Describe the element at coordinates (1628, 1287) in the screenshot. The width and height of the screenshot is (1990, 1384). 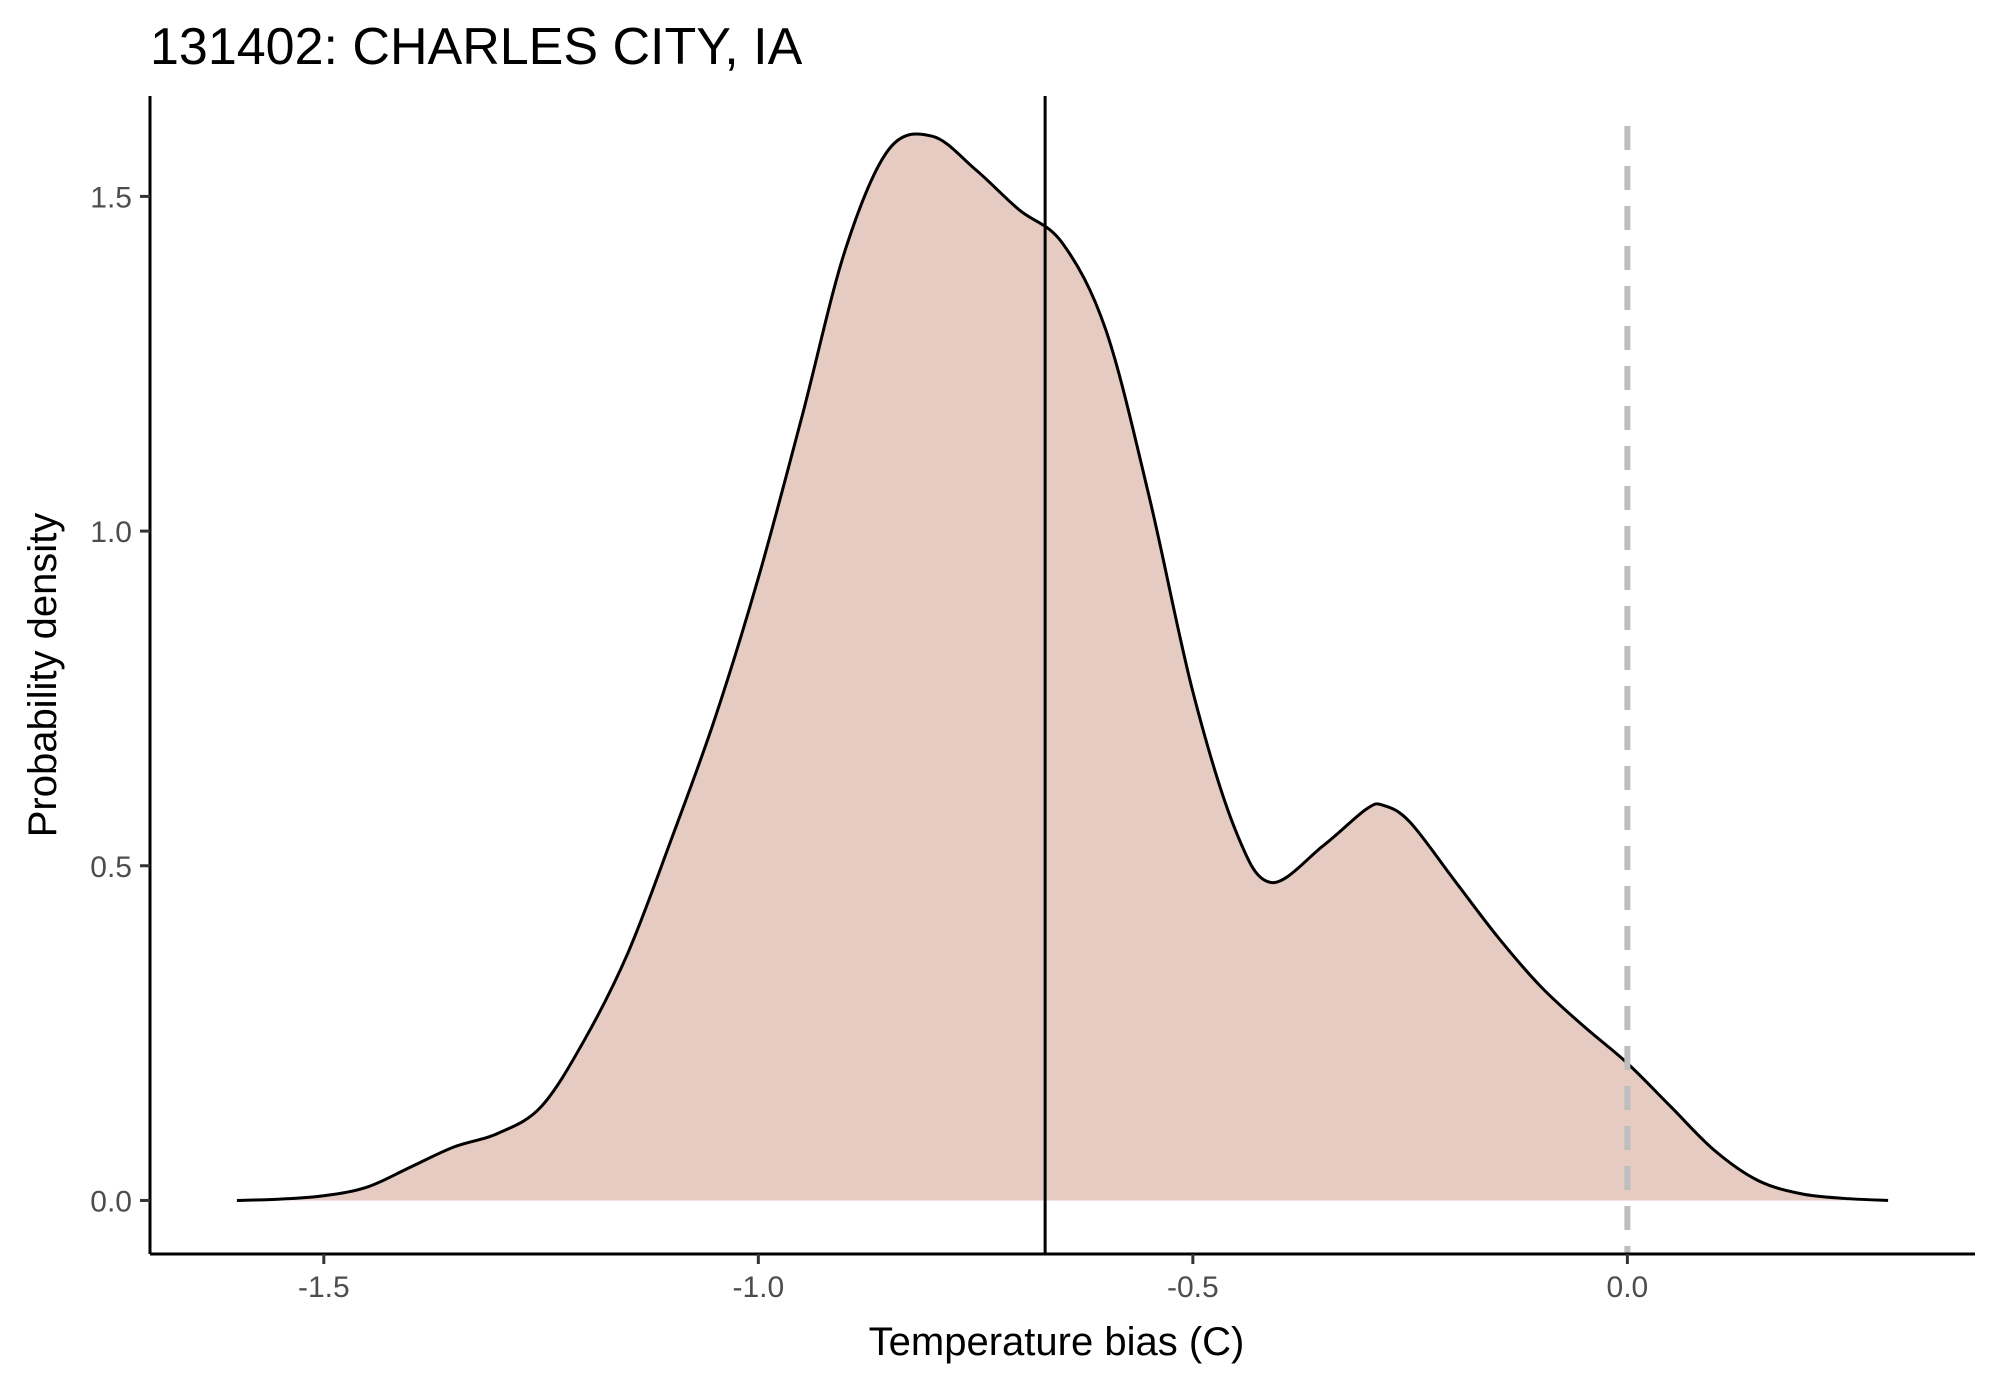
I see `x-tick-label: 0.0` at that location.